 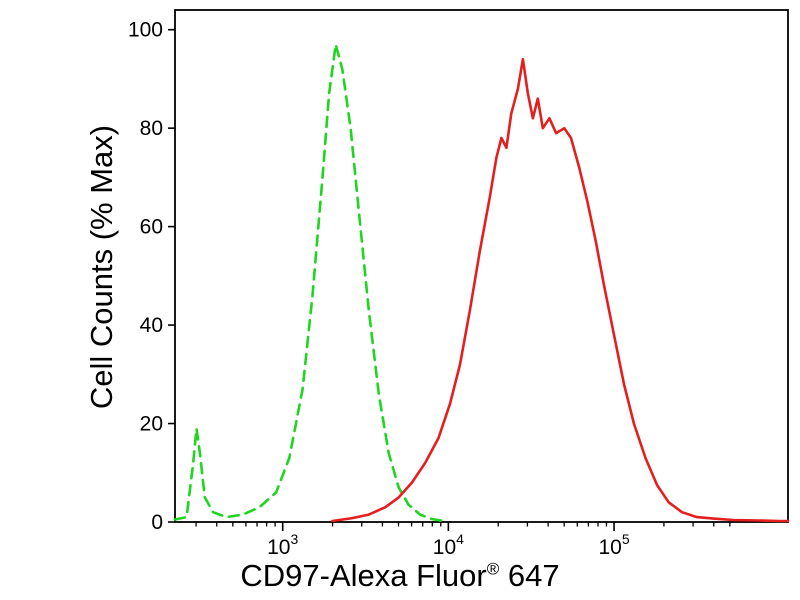 What do you see at coordinates (151, 227) in the screenshot?
I see `y-tick-label: 60` at bounding box center [151, 227].